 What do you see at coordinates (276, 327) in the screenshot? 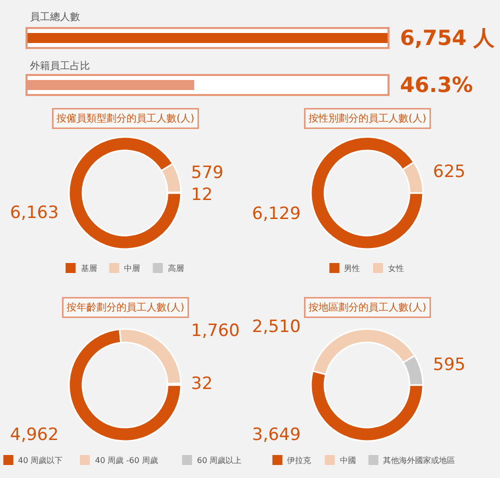
I see `data-label: 2,510` at bounding box center [276, 327].